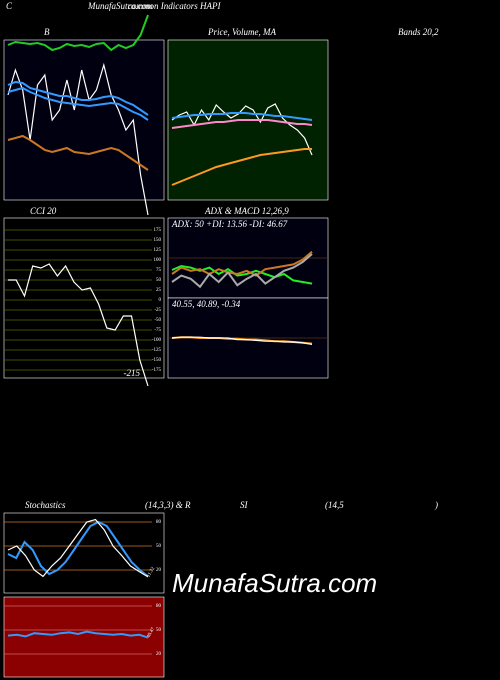 The image size is (500, 680). Describe the element at coordinates (436, 505) in the screenshot. I see `stoch-title: )` at that location.